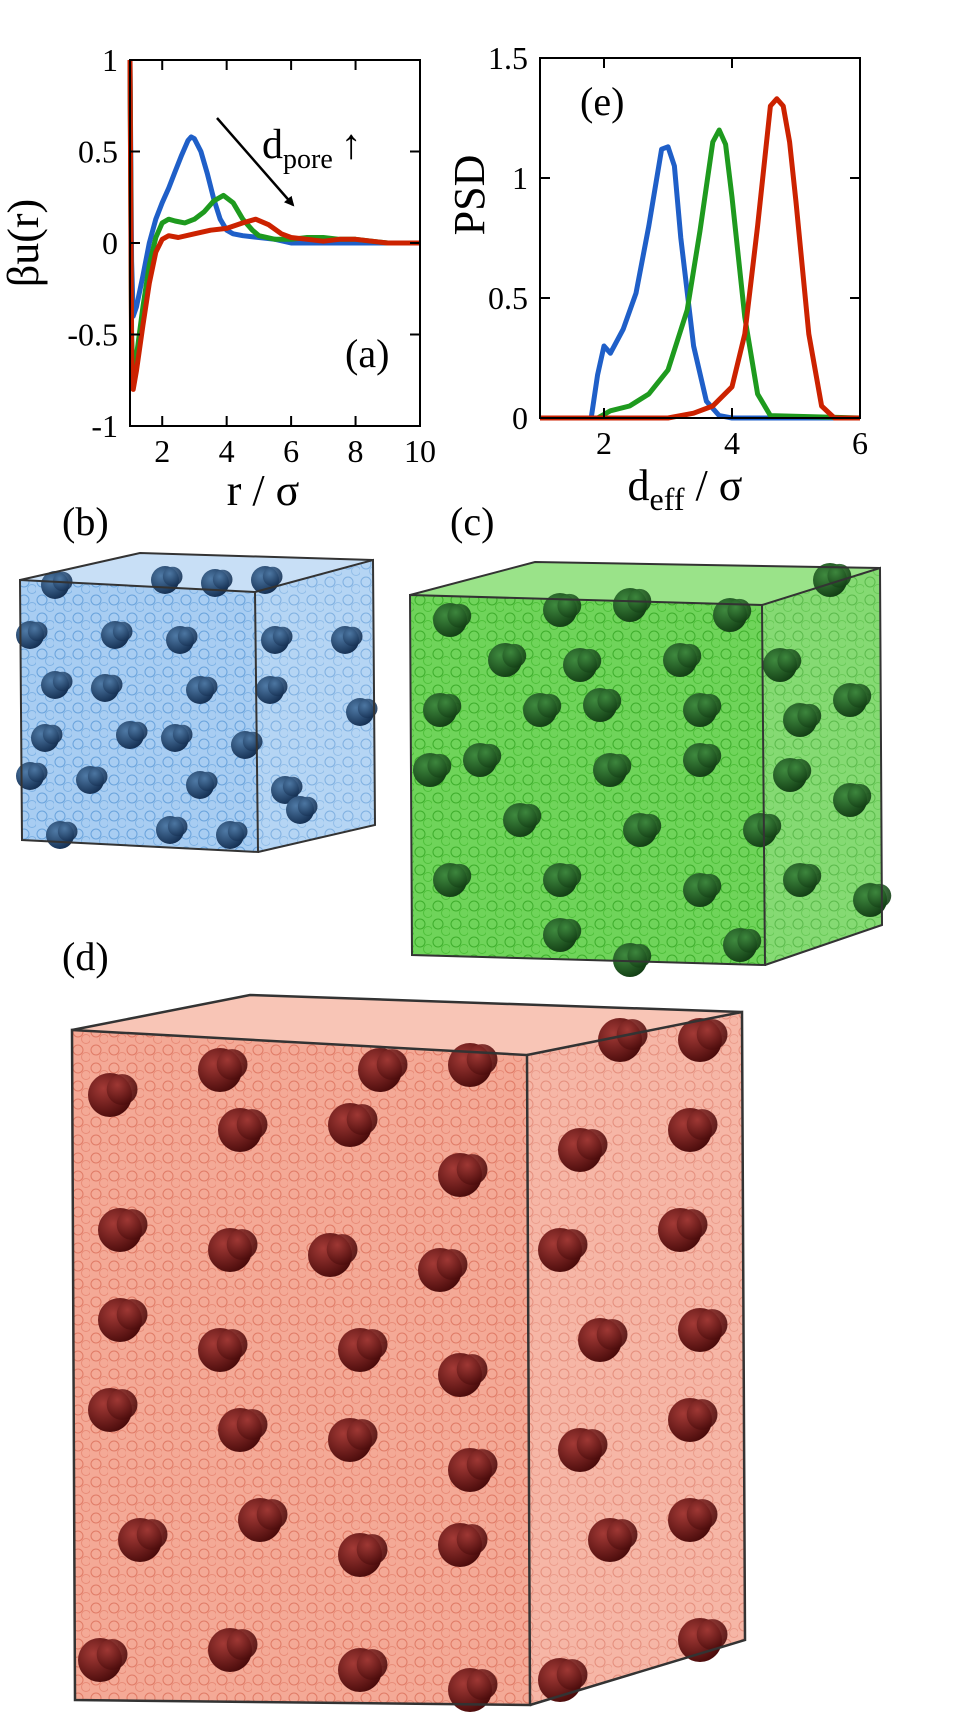 The height and width of the screenshot is (1717, 980). I want to click on panel-b-label: (b), so click(85, 521).